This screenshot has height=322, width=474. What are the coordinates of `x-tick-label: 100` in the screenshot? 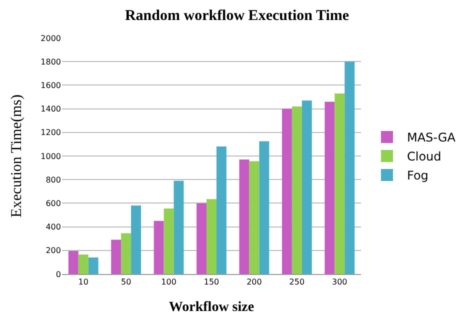 It's located at (168, 282).